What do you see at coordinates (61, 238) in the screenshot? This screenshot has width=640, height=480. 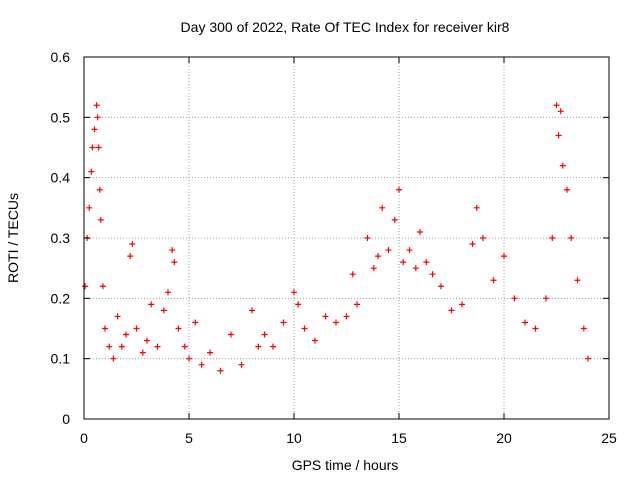 I see `y-tick-label: 0.3` at bounding box center [61, 238].